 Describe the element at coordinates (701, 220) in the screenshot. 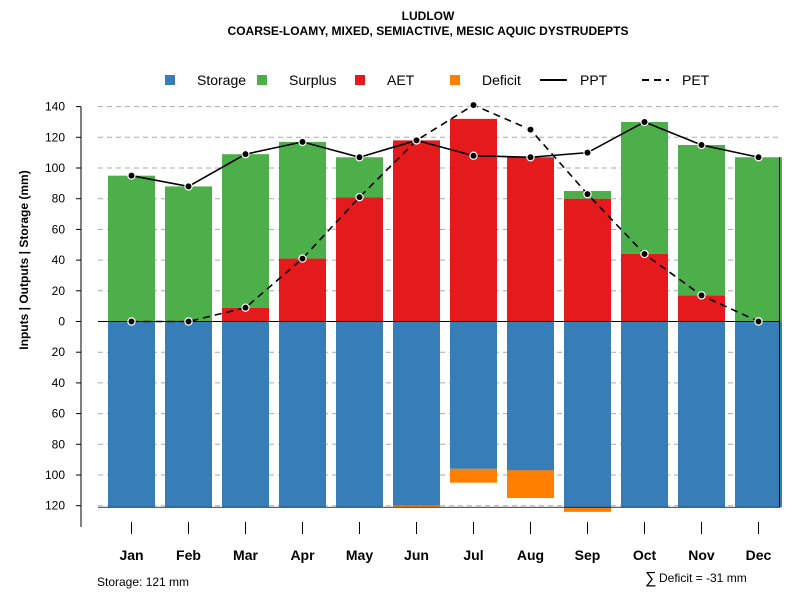

I see `surplus-bar-nov` at that location.